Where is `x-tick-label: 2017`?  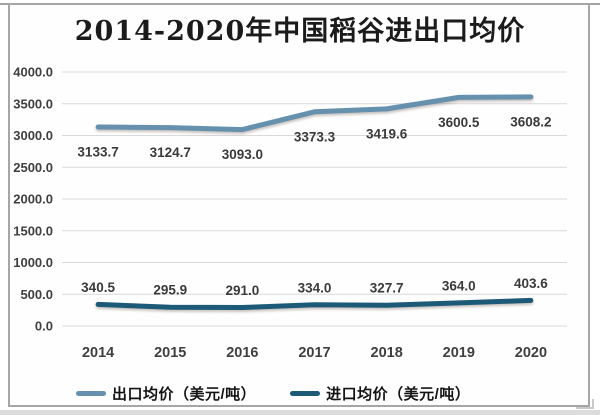 x-tick-label: 2017 is located at coordinates (314, 353).